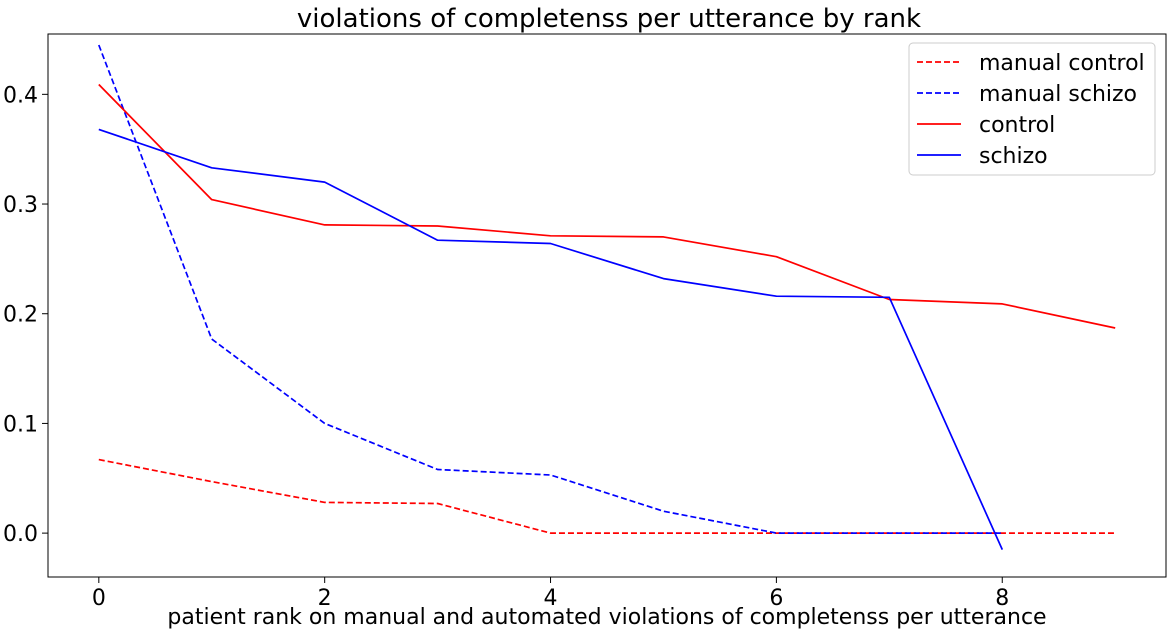 The height and width of the screenshot is (635, 1176). What do you see at coordinates (1062, 63) in the screenshot?
I see `legend-label: manual control` at bounding box center [1062, 63].